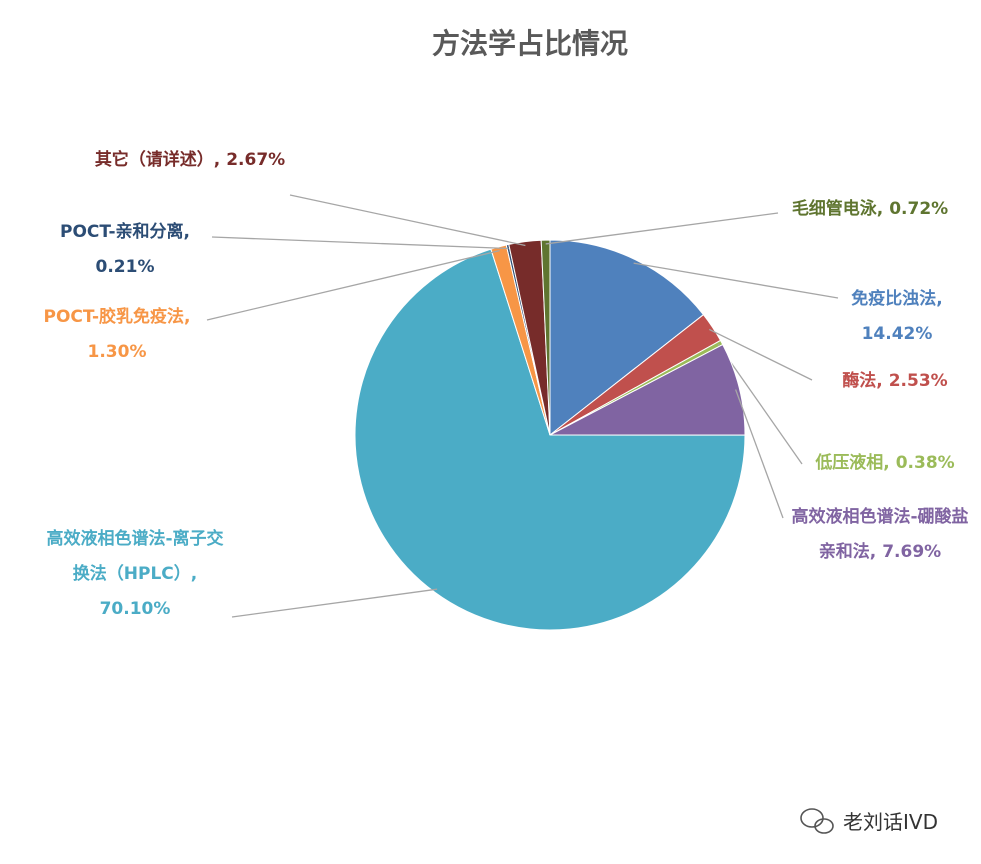  I want to click on data-label: 其它（请详述）, 2.67%, so click(190, 160).